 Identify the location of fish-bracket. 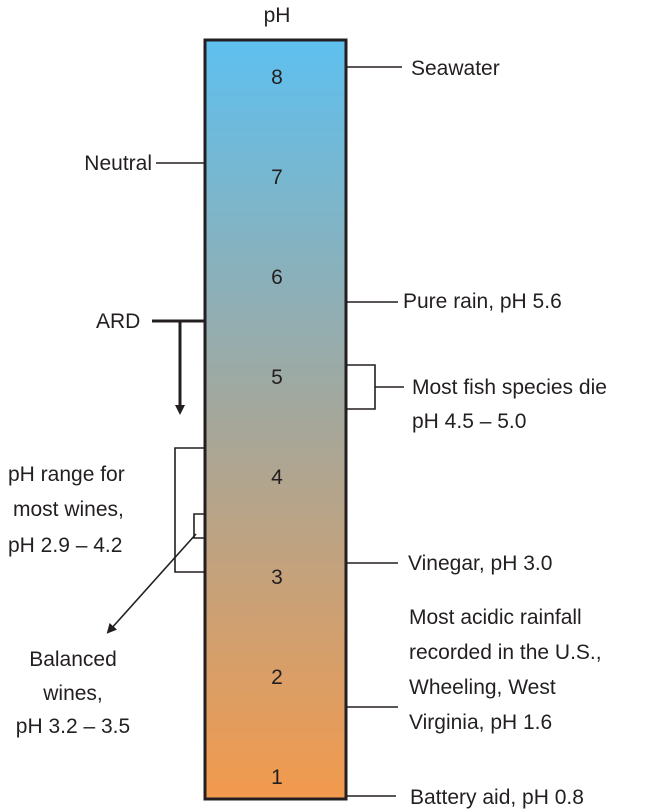
(361, 387).